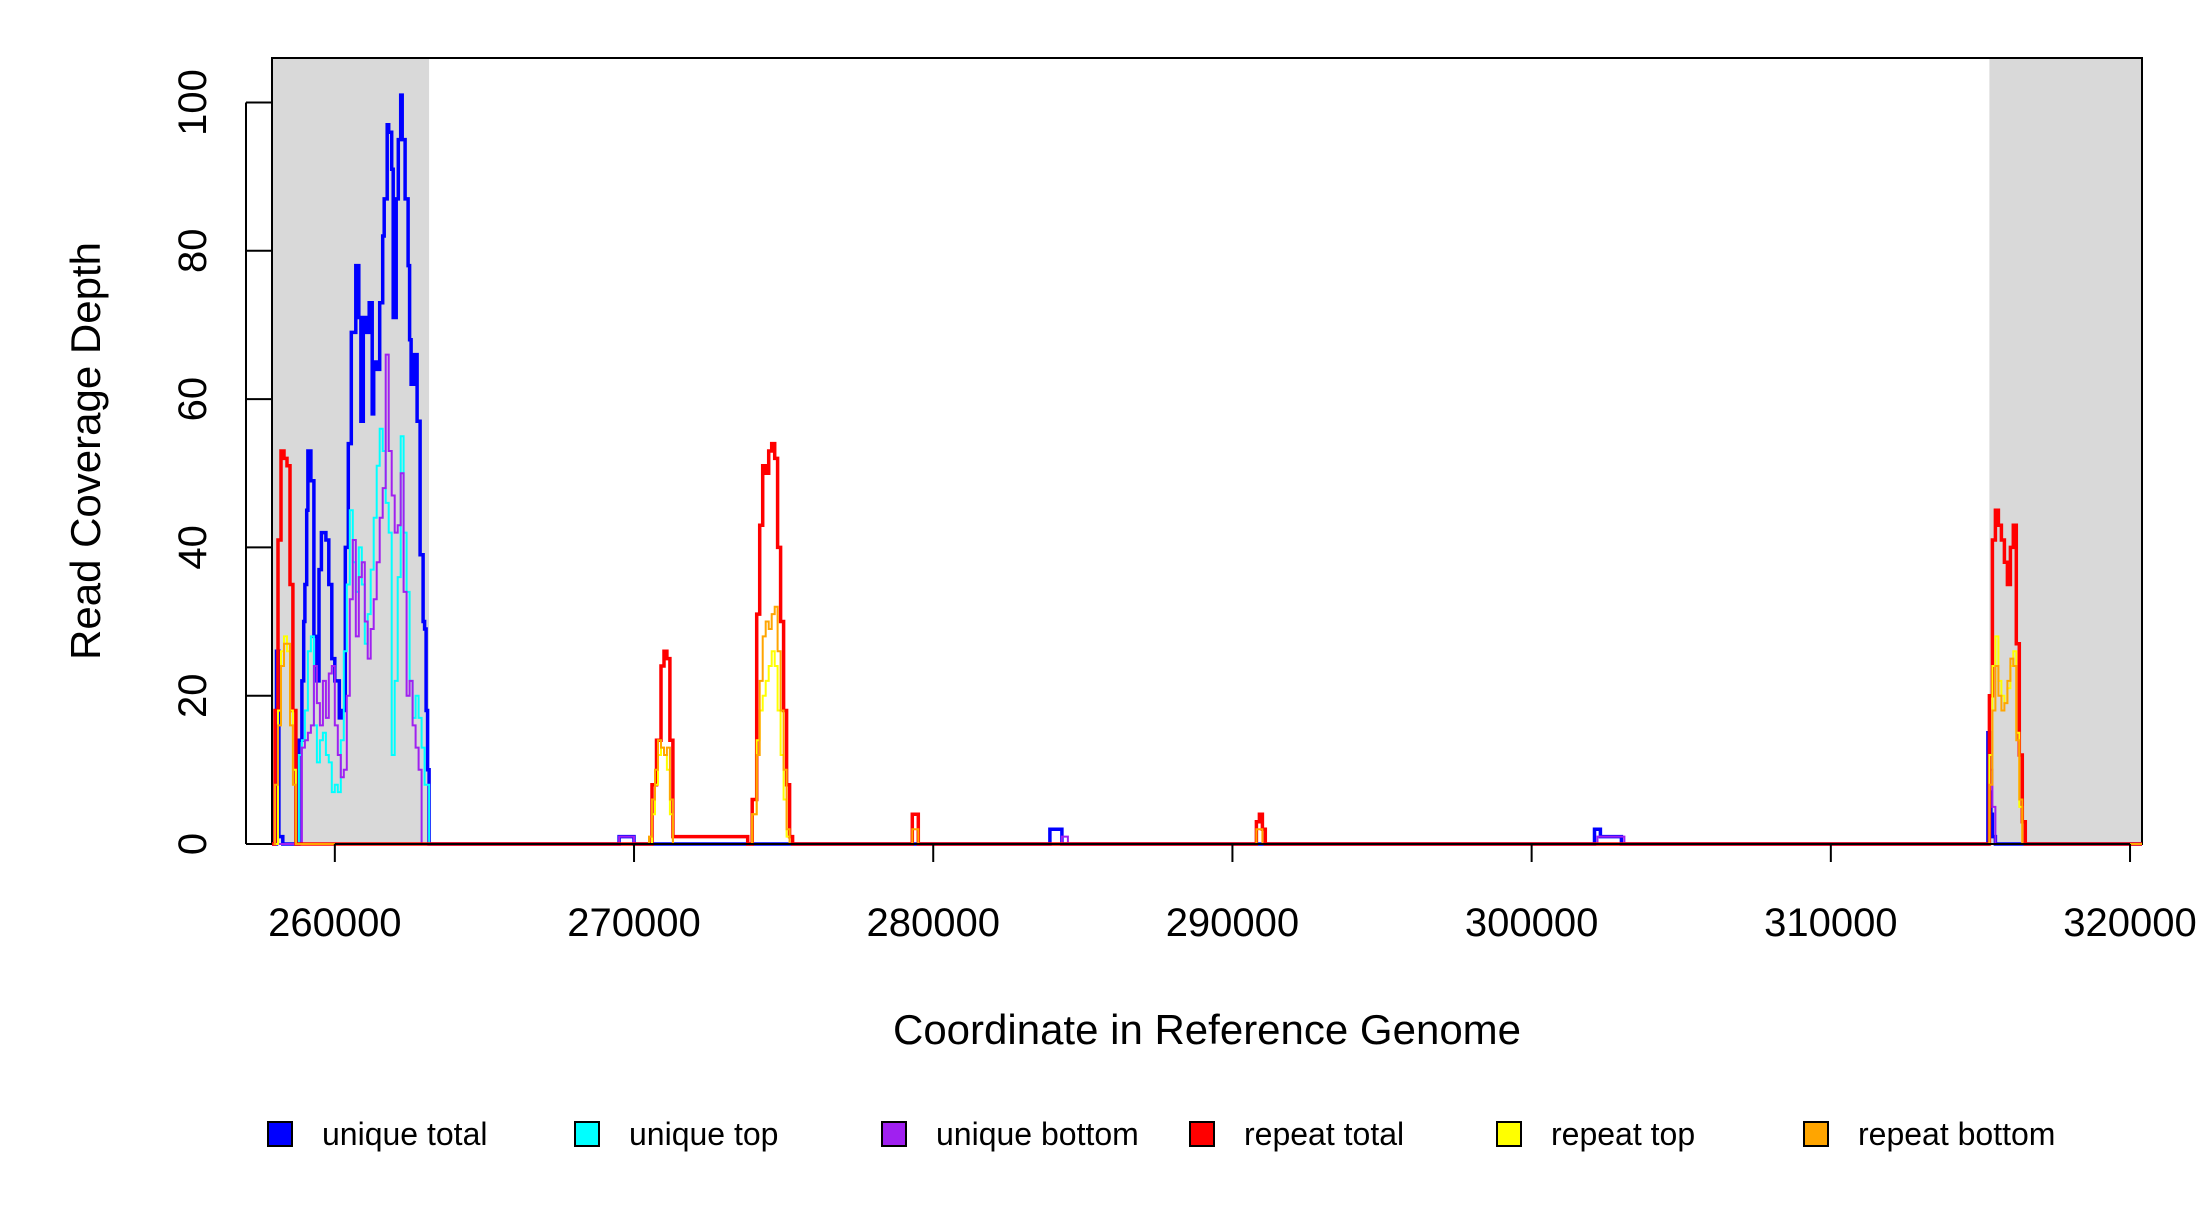 Image resolution: width=2200 pixels, height=1205 pixels. What do you see at coordinates (1149, 740) in the screenshot?
I see `series-line-repeat-top` at bounding box center [1149, 740].